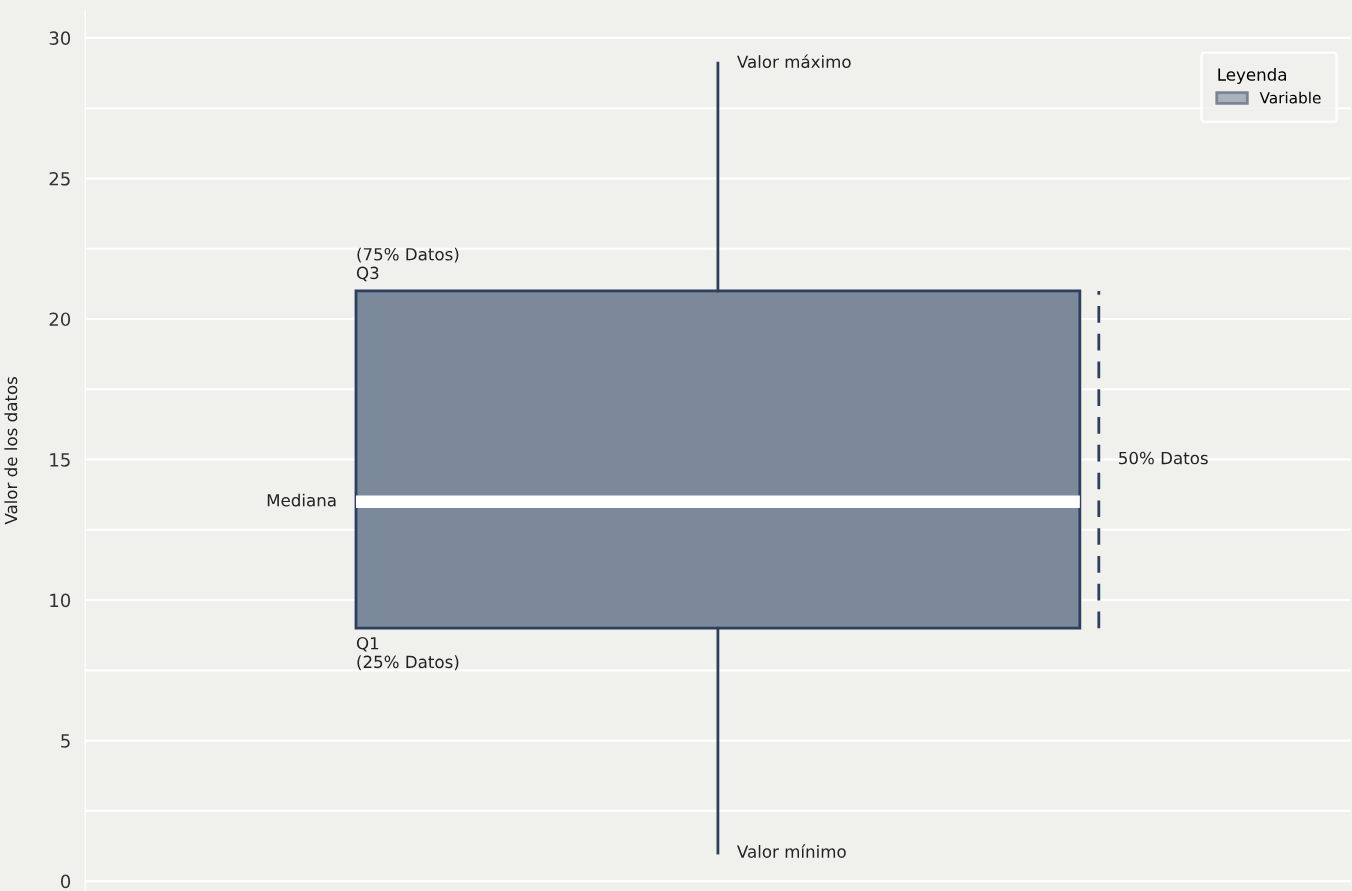 Image resolution: width=1352 pixels, height=891 pixels. I want to click on y-tick-label: 25, so click(59, 178).